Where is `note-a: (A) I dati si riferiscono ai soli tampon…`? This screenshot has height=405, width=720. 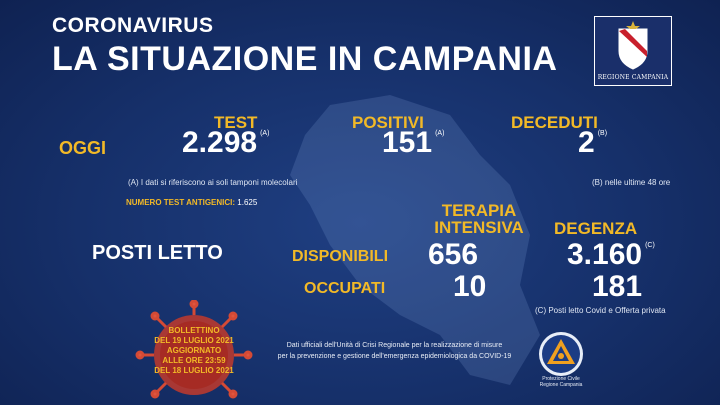
note-a: (A) I dati si riferiscono ai soli tampon… is located at coordinates (213, 182).